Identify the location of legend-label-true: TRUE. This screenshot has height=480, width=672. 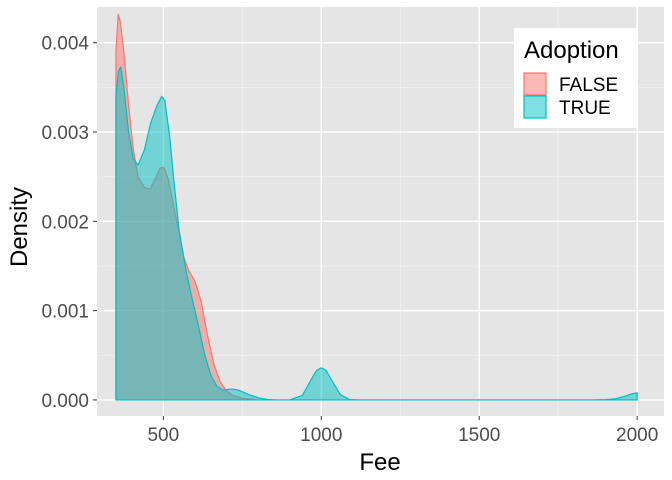
(585, 108).